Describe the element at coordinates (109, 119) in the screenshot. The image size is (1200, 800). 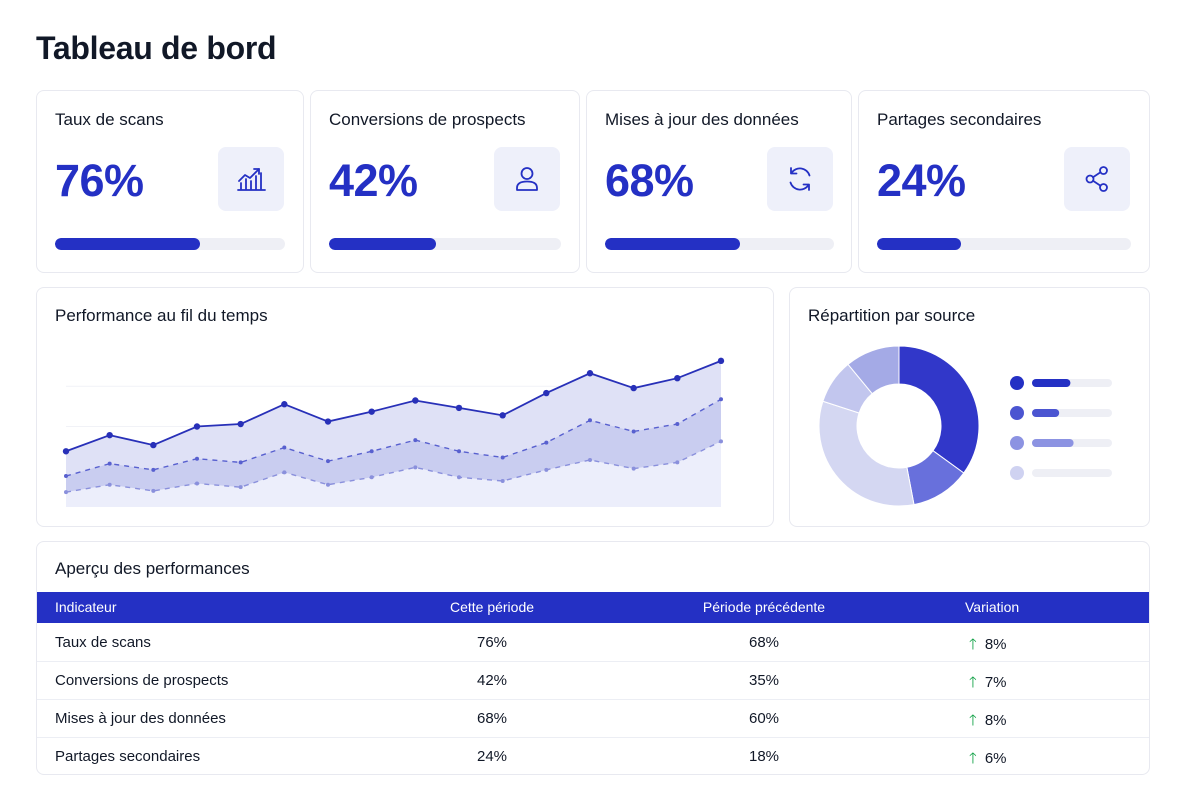
I see `kpi-title: Taux de scans` at that location.